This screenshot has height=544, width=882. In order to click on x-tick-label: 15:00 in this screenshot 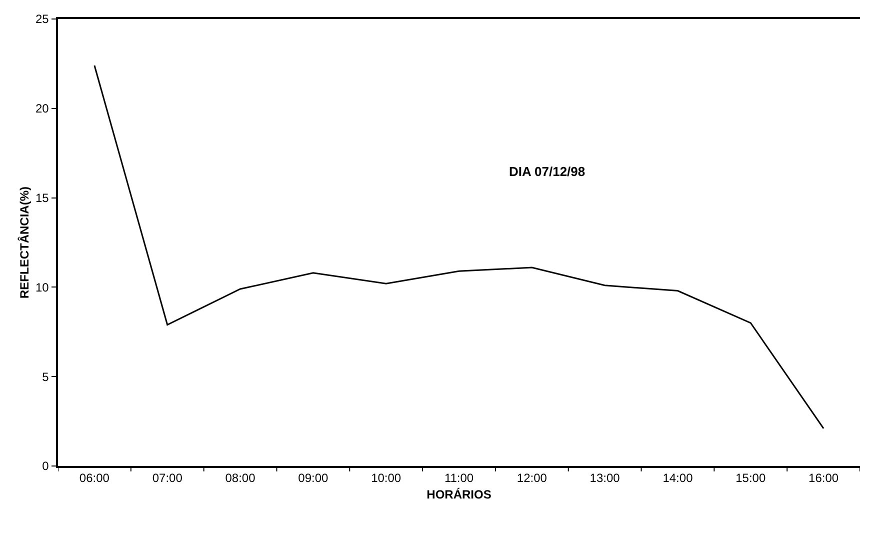, I will do `click(751, 478)`.